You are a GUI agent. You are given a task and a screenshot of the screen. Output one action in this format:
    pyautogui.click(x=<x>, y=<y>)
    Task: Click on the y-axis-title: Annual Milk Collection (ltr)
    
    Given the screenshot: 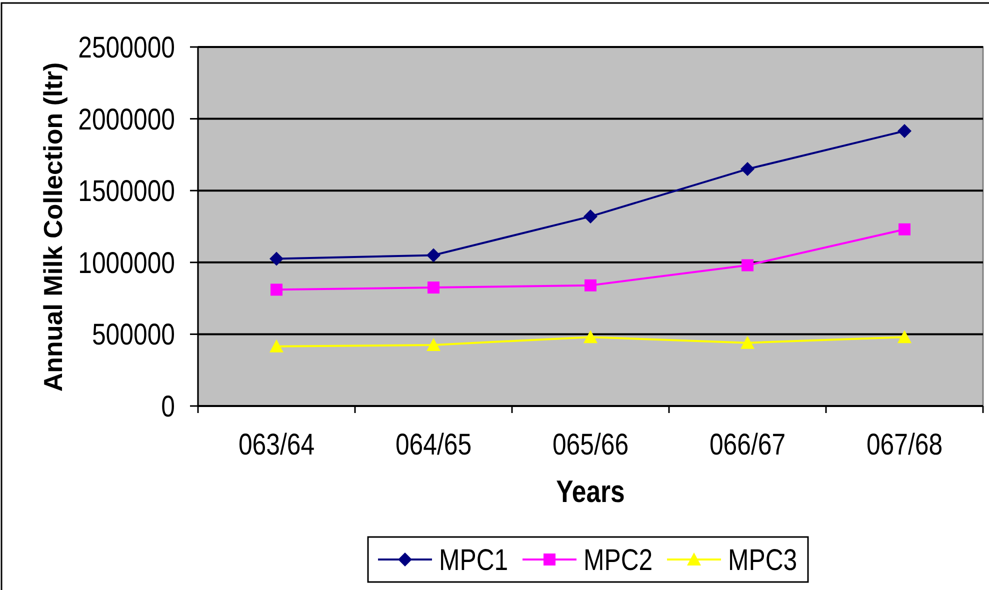 What is the action you would take?
    pyautogui.click(x=53, y=227)
    